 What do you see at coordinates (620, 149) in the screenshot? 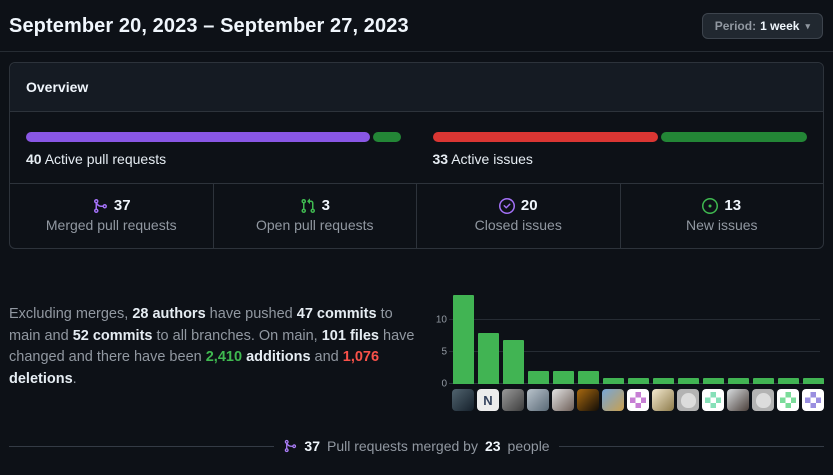
I see `active-issues-block: 33 Active issues` at bounding box center [620, 149].